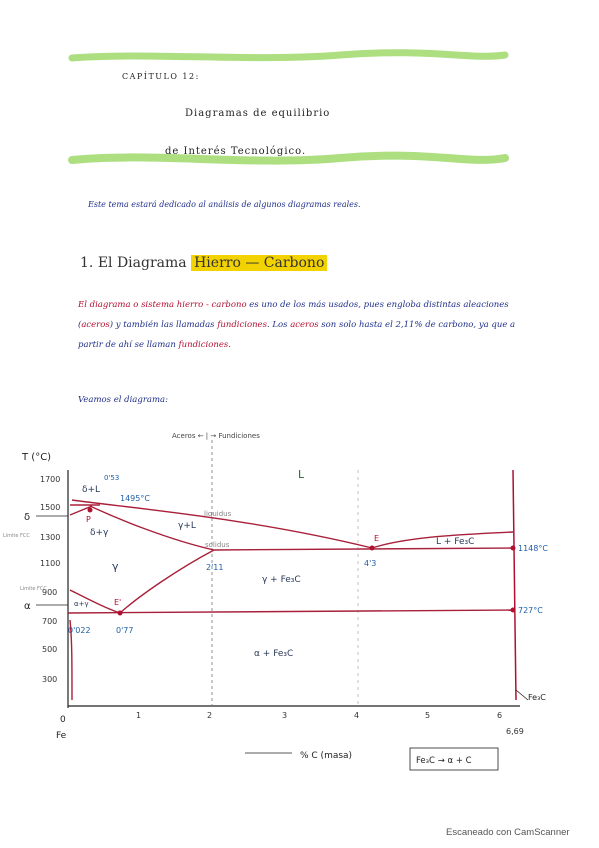 This screenshot has height=848, width=599. Describe the element at coordinates (50, 507) in the screenshot. I see `y-tick-1500: 1500` at that location.